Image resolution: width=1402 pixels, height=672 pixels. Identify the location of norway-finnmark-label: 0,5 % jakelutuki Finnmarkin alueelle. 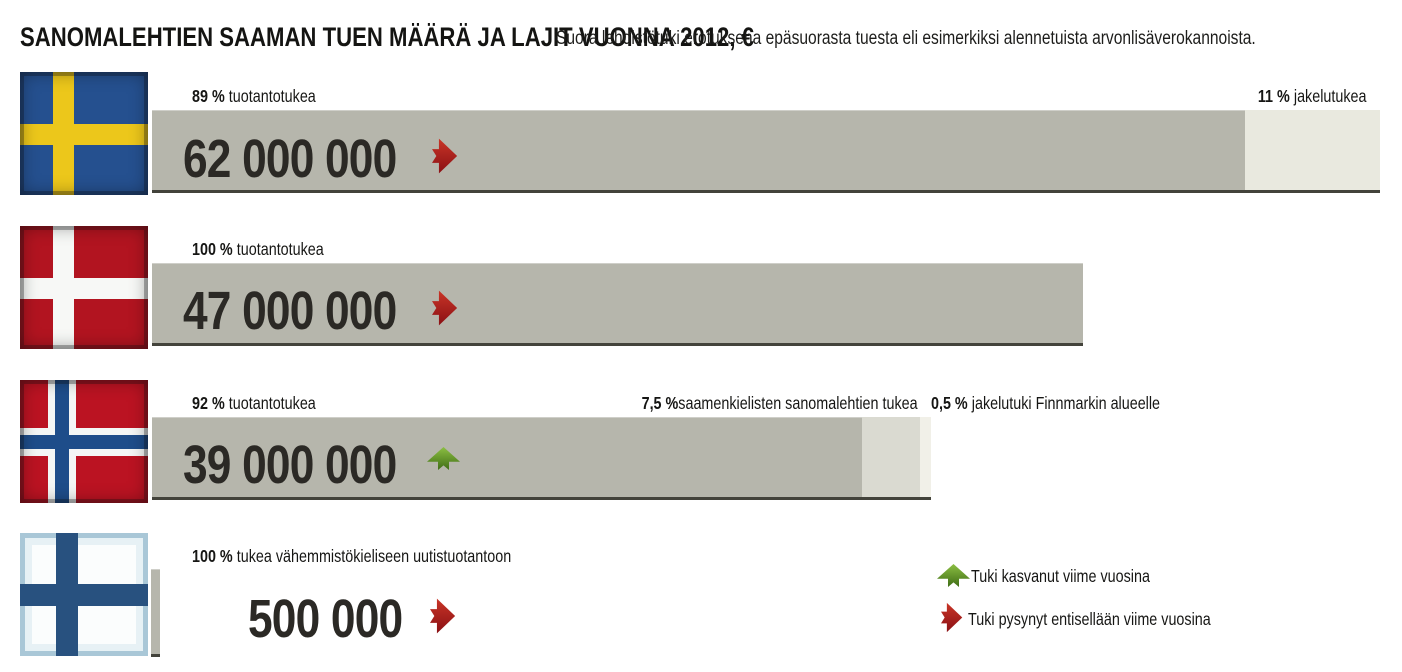
(1070, 403).